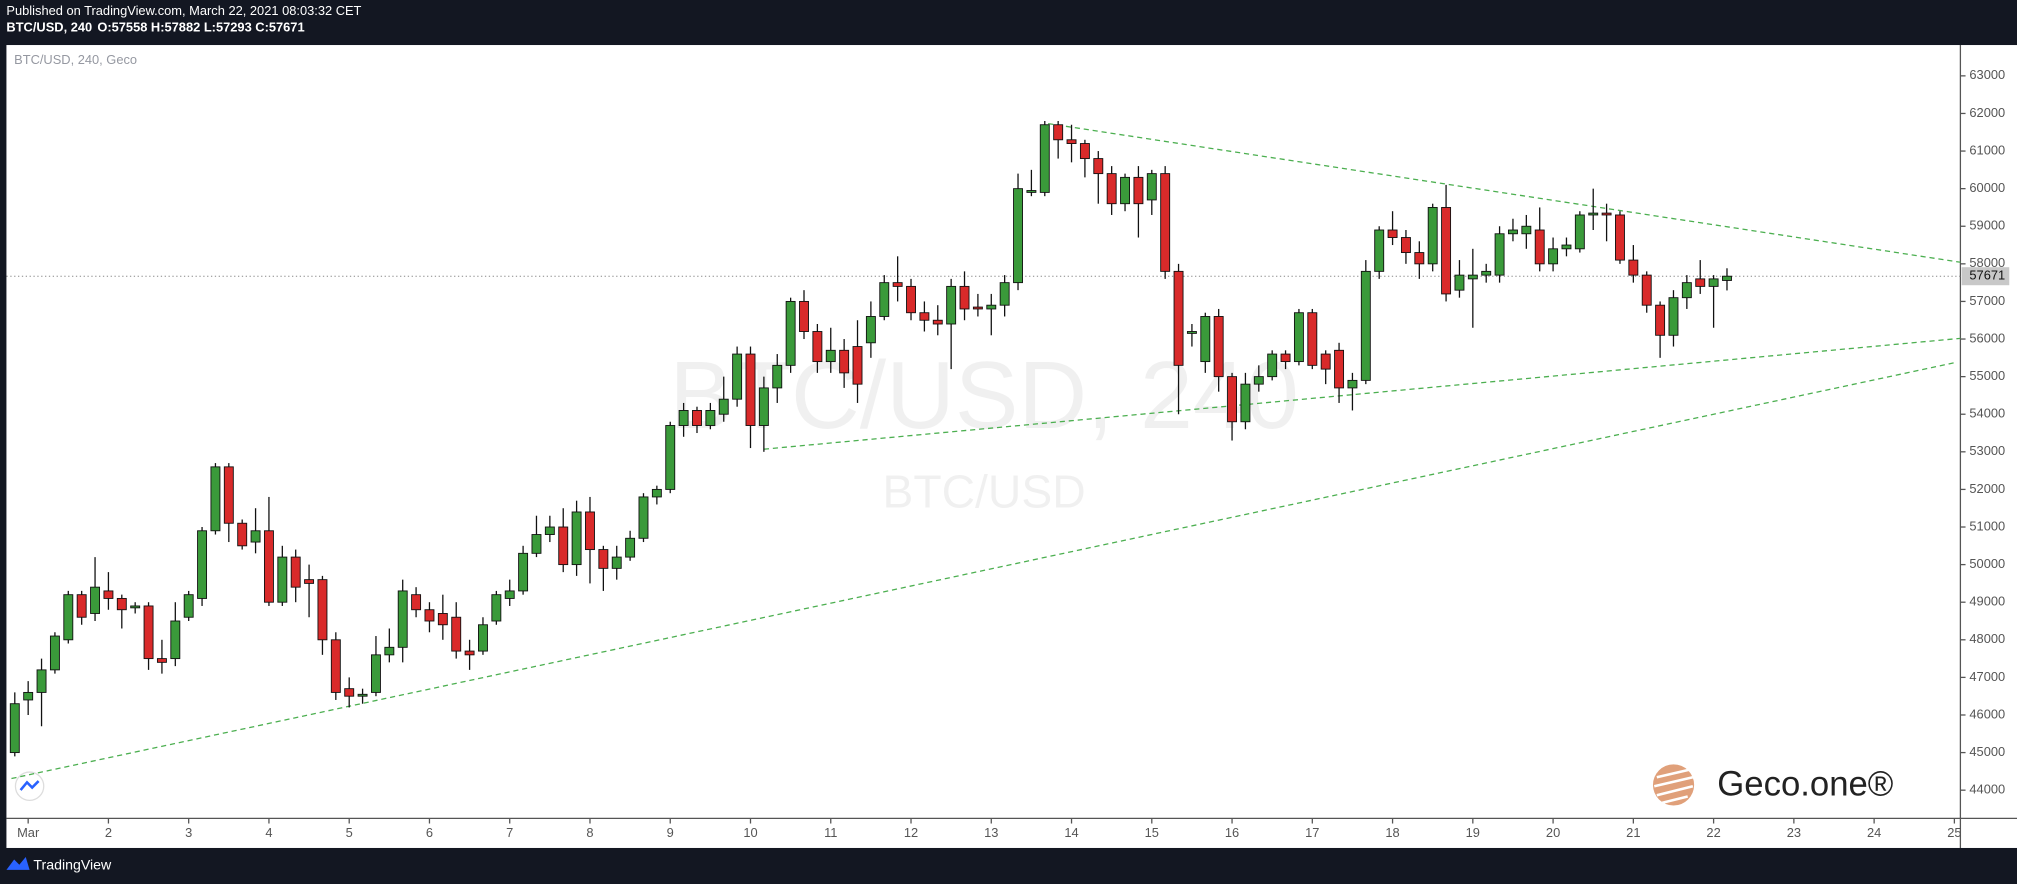 Image resolution: width=2017 pixels, height=884 pixels. I want to click on last-price-box, so click(1985, 276).